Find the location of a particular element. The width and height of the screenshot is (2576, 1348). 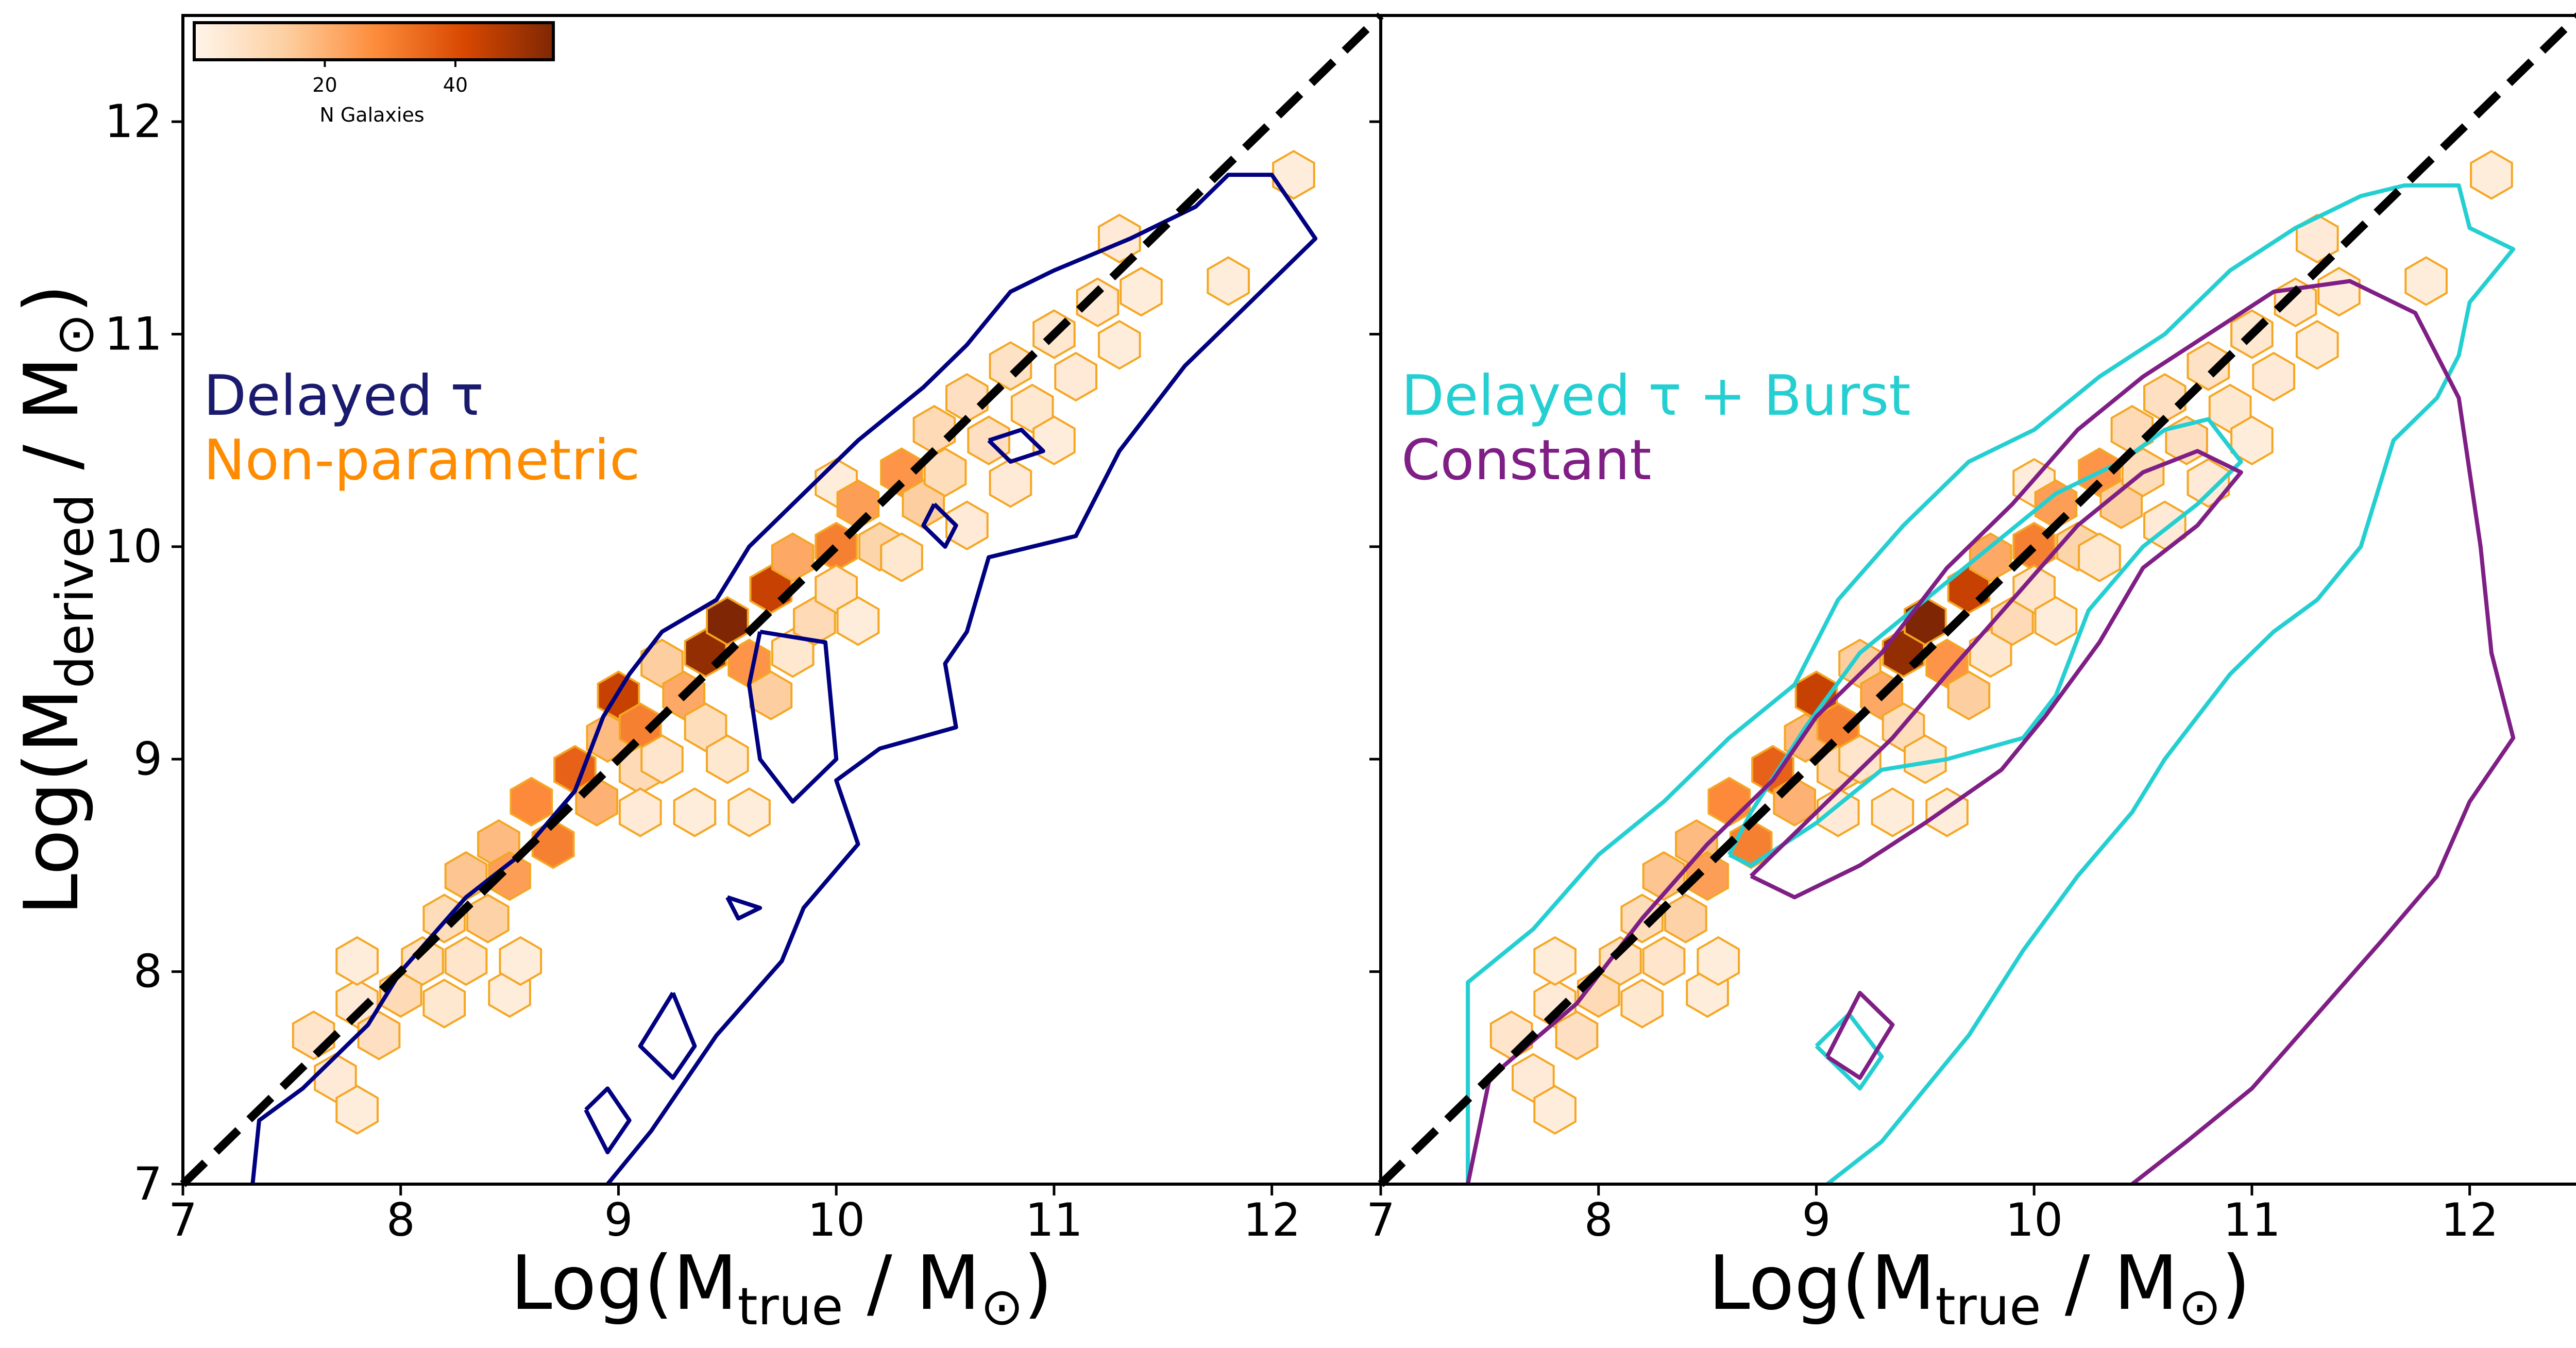

x-tick-label: 7 is located at coordinates (1380, 1219).